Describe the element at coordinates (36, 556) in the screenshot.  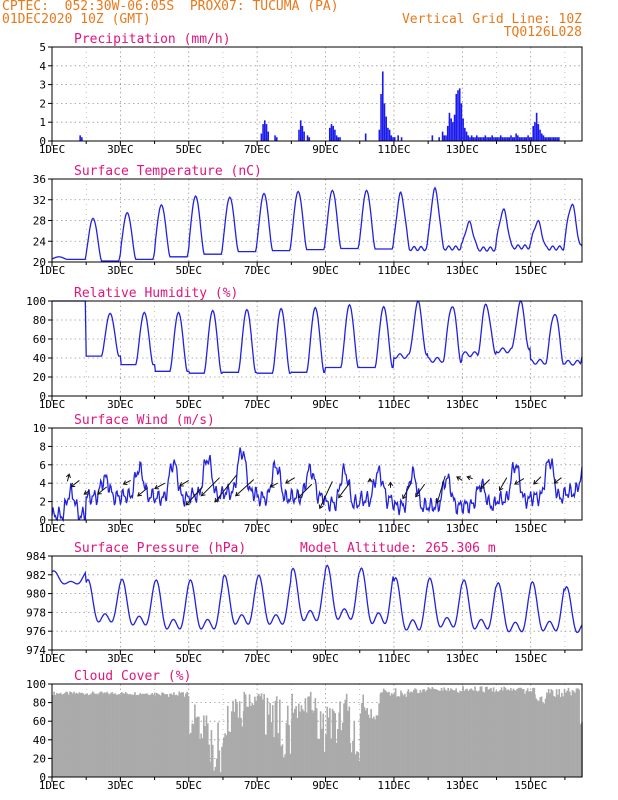
I see `ytick-label: 984` at that location.